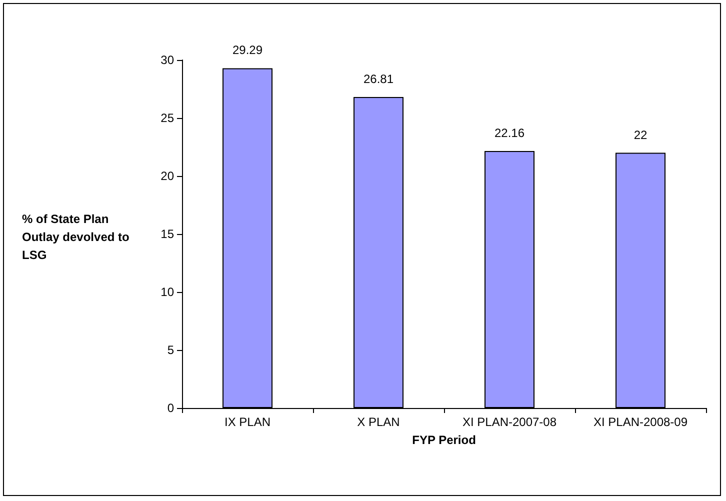 This screenshot has height=501, width=726. What do you see at coordinates (167, 292) in the screenshot?
I see `y-tick-label: 10` at bounding box center [167, 292].